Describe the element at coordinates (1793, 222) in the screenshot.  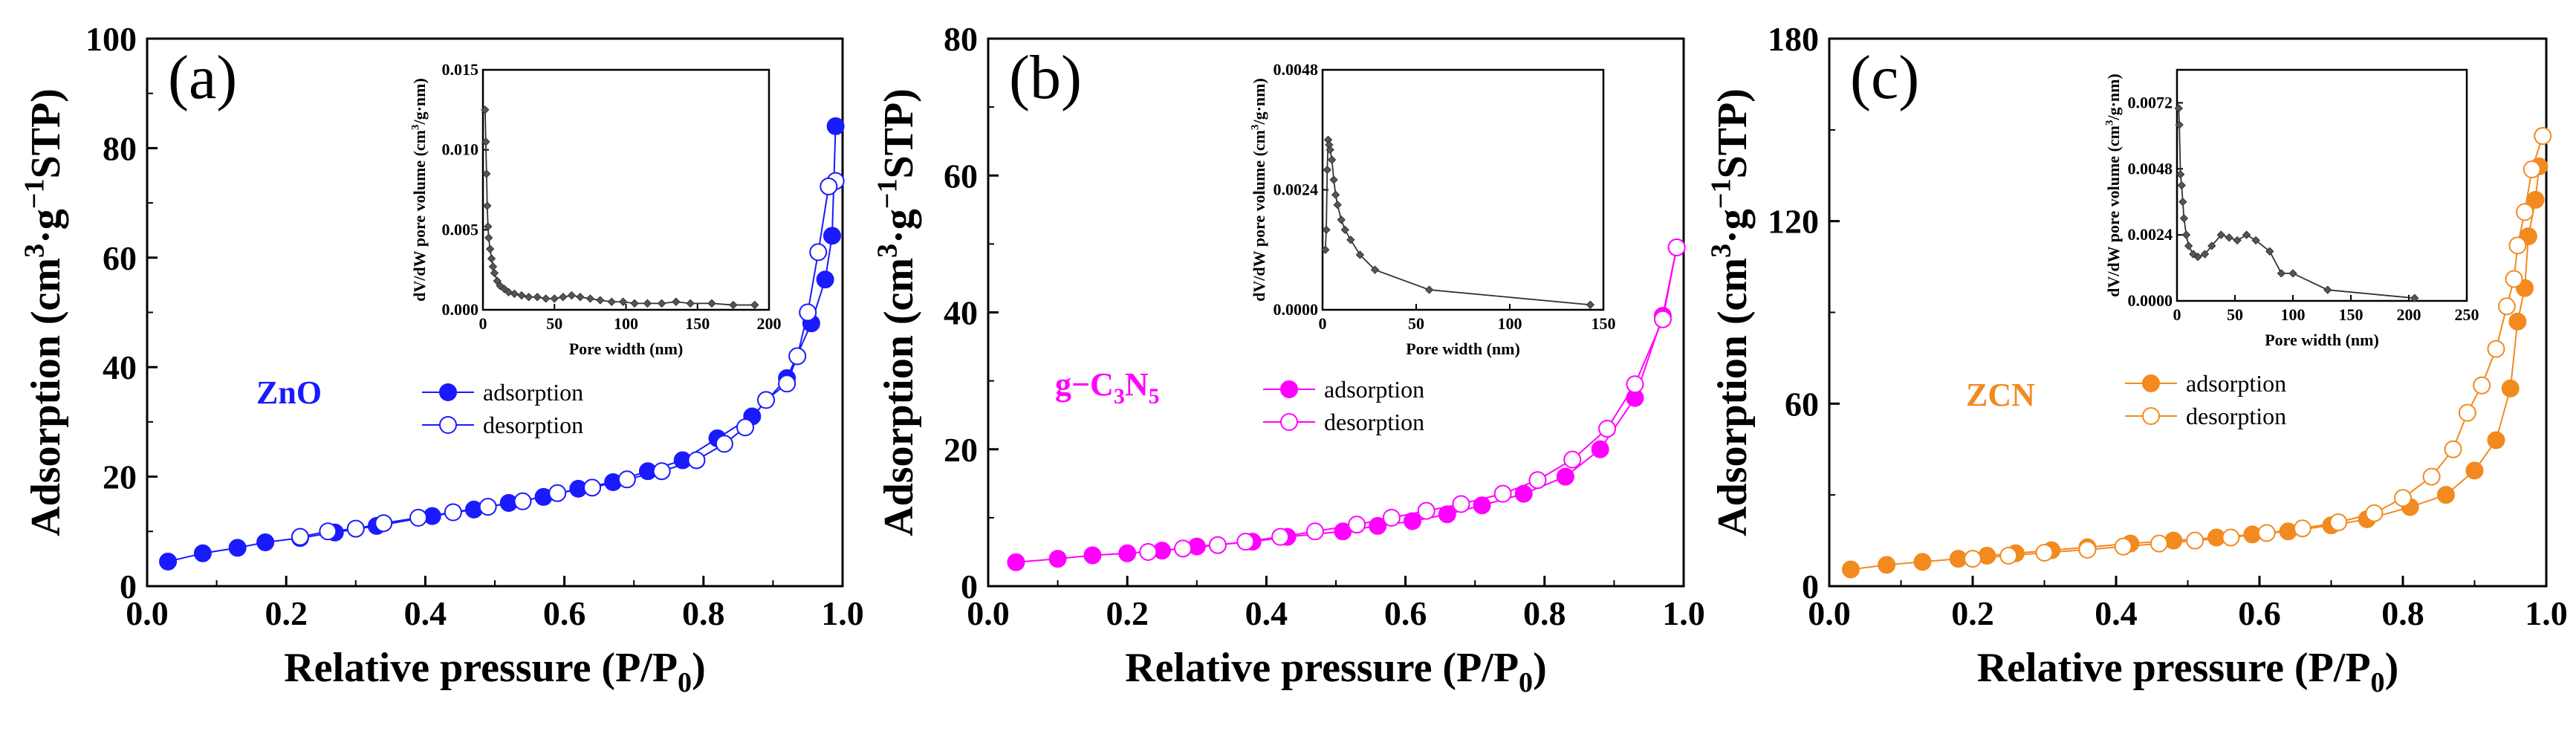
I see `y-tick-label: 120` at that location.